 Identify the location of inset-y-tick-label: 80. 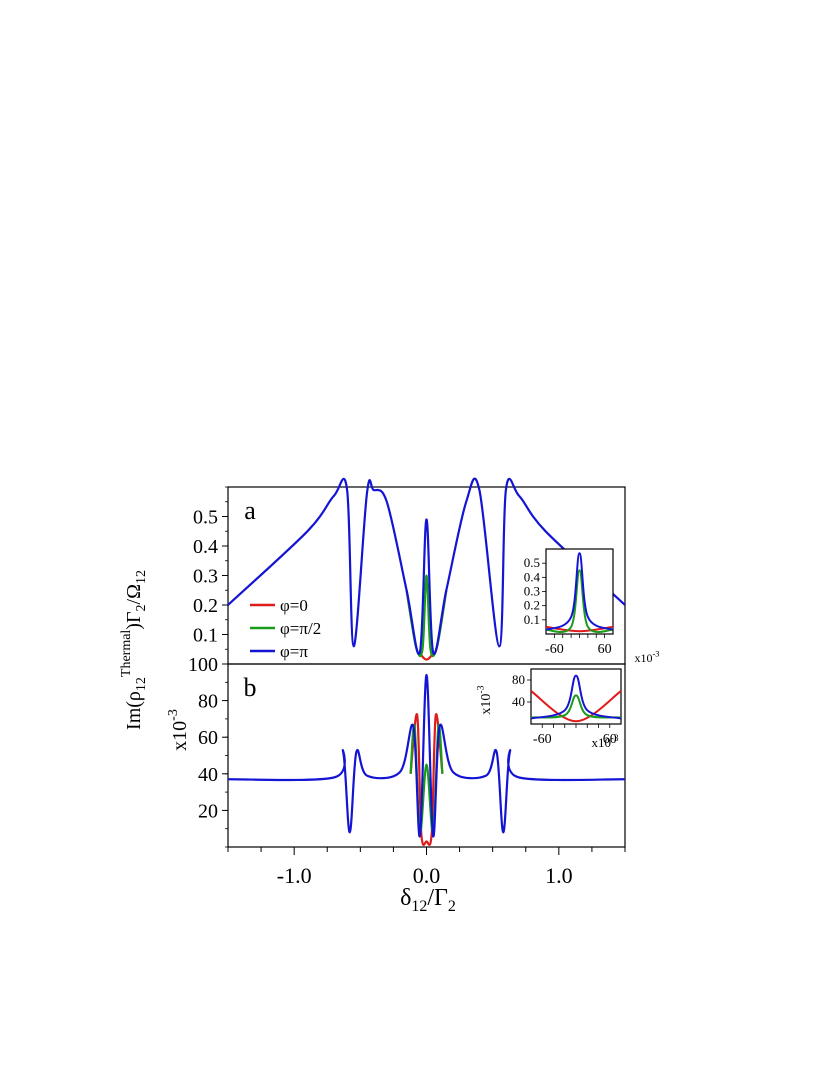
(518, 679).